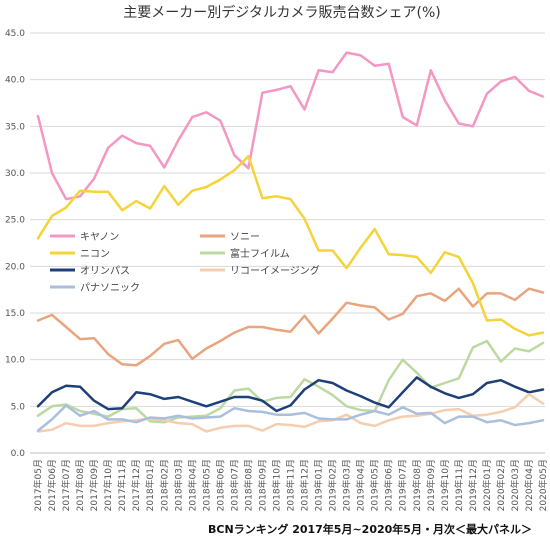 The height and width of the screenshot is (548, 550). What do you see at coordinates (15, 81) in the screenshot?
I see `y-tick-label: 40.0` at bounding box center [15, 81].